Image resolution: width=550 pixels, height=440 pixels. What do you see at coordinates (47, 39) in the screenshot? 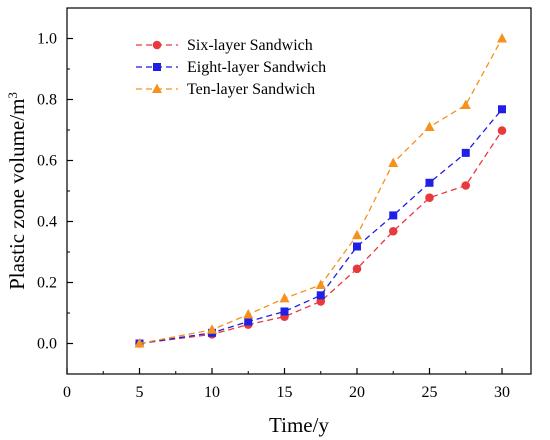
I see `y-tick-label: 1.0` at bounding box center [47, 39].